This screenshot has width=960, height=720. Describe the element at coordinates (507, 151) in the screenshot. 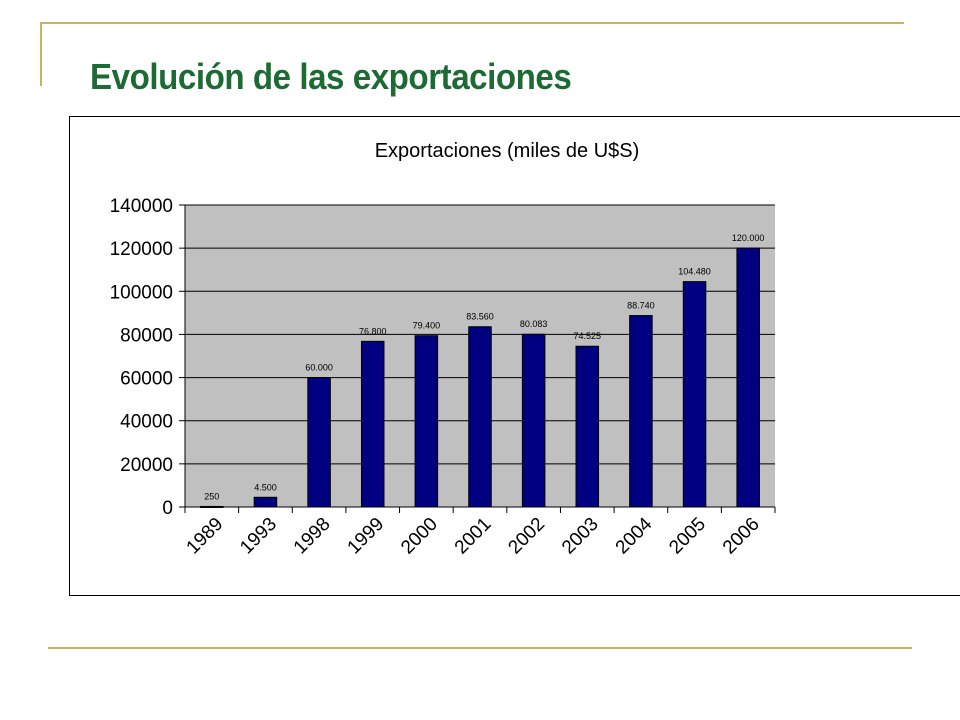

I see `chart-title: Exportaciones (miles de U$S)` at that location.